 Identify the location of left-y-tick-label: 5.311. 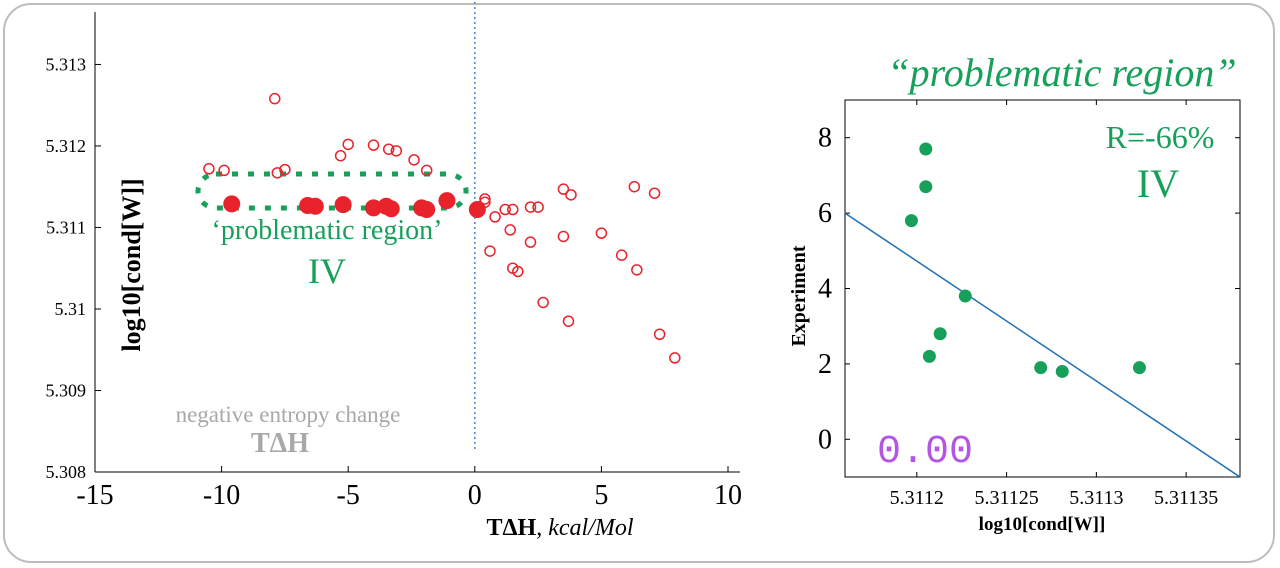
(66, 227).